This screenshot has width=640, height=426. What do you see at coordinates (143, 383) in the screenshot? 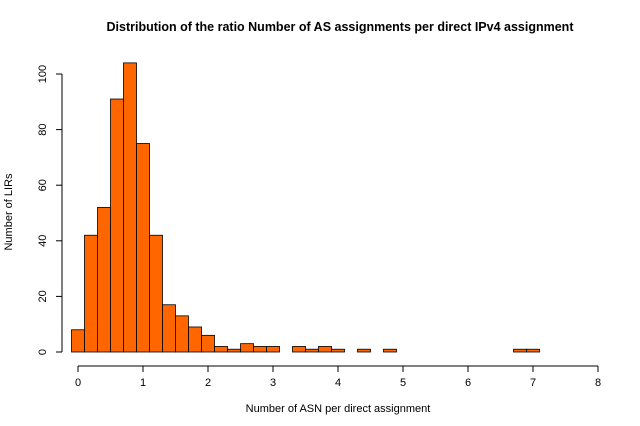
I see `x-tick-label: 1` at bounding box center [143, 383].